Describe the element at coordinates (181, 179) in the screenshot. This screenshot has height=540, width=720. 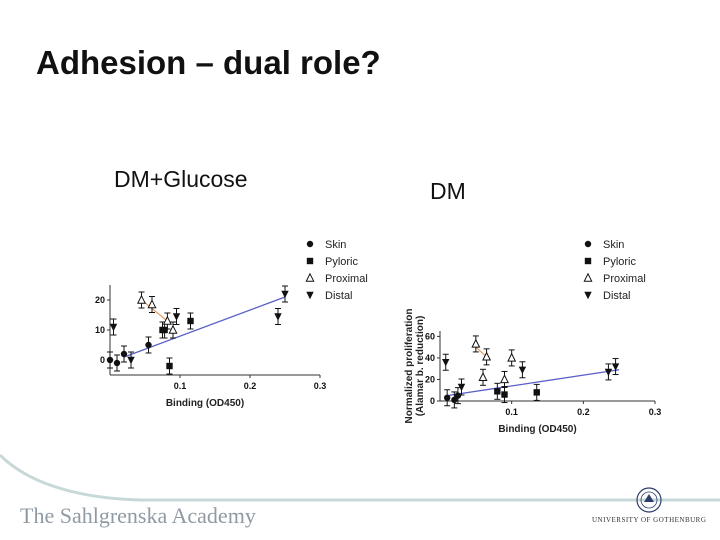
I see `panel-label-dm-glucose: DM+Glucose` at that location.